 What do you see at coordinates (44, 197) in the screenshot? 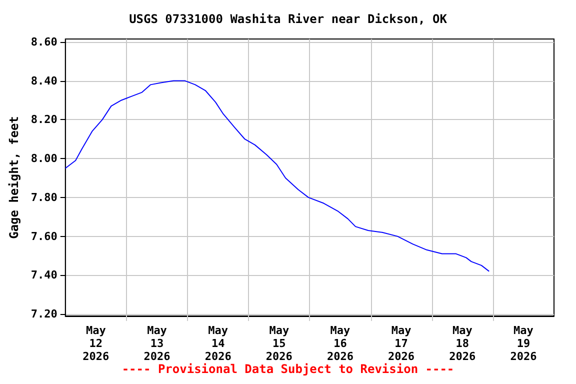
I see `y-tick-label: 7.80` at bounding box center [44, 197].